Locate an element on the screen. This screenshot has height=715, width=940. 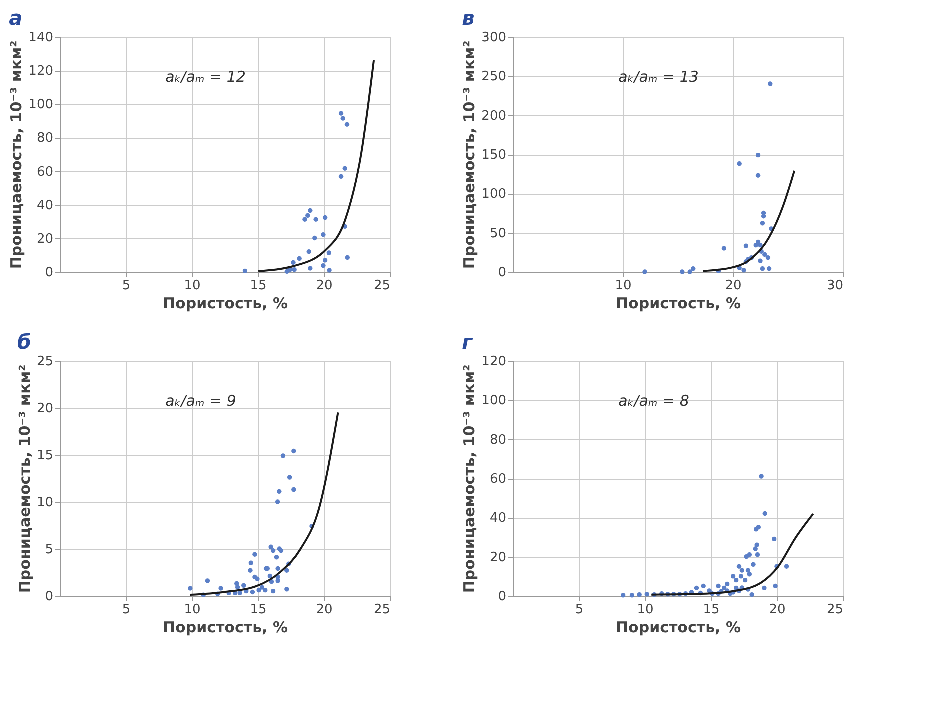
y-tick-label: 250 is located at coordinates (494, 77).